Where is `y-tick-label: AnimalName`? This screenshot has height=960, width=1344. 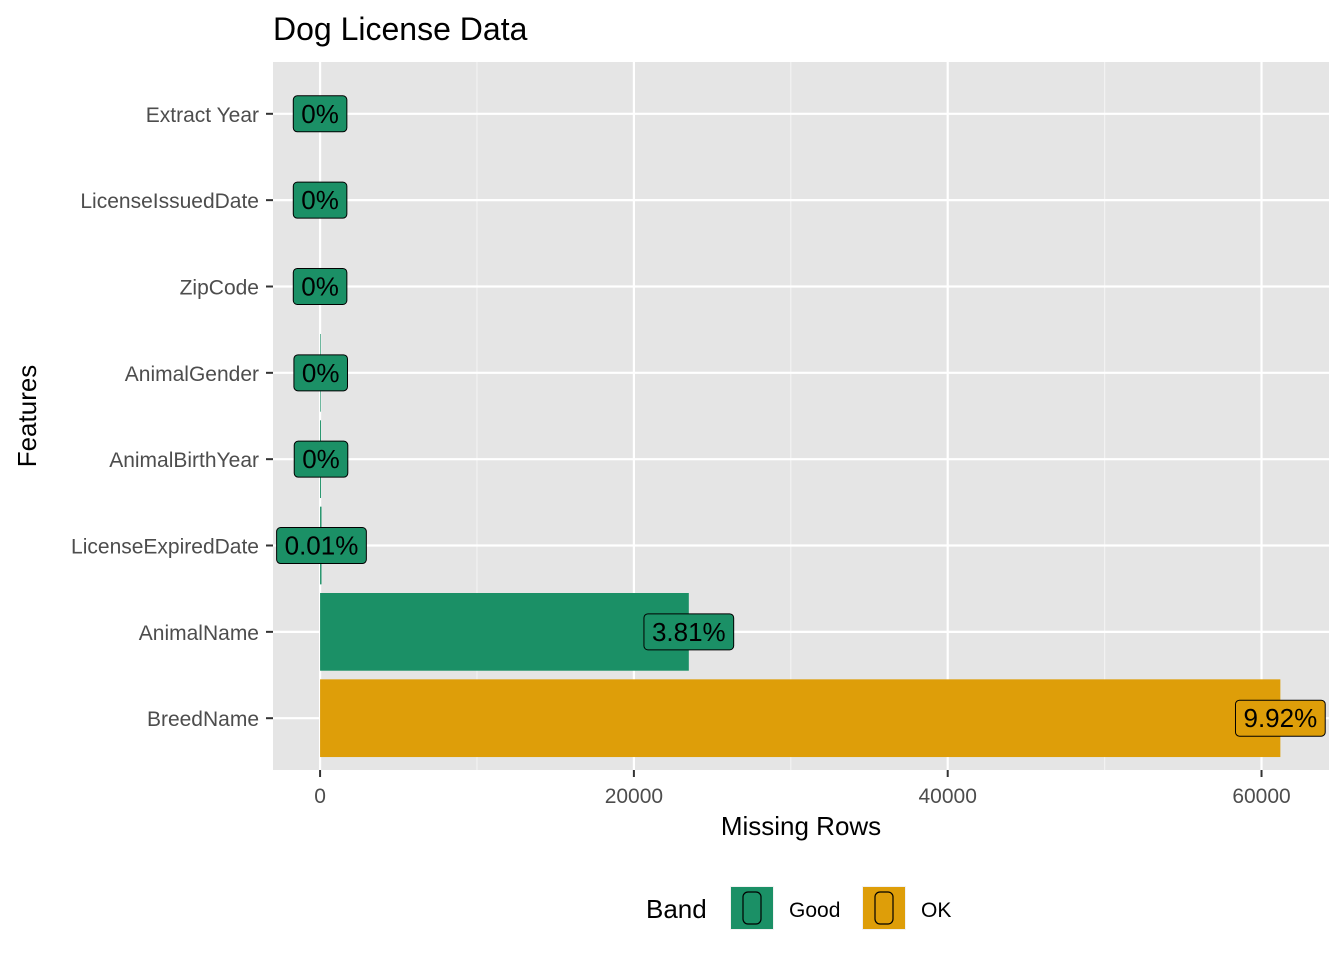
y-tick-label: AnimalName is located at coordinates (199, 633).